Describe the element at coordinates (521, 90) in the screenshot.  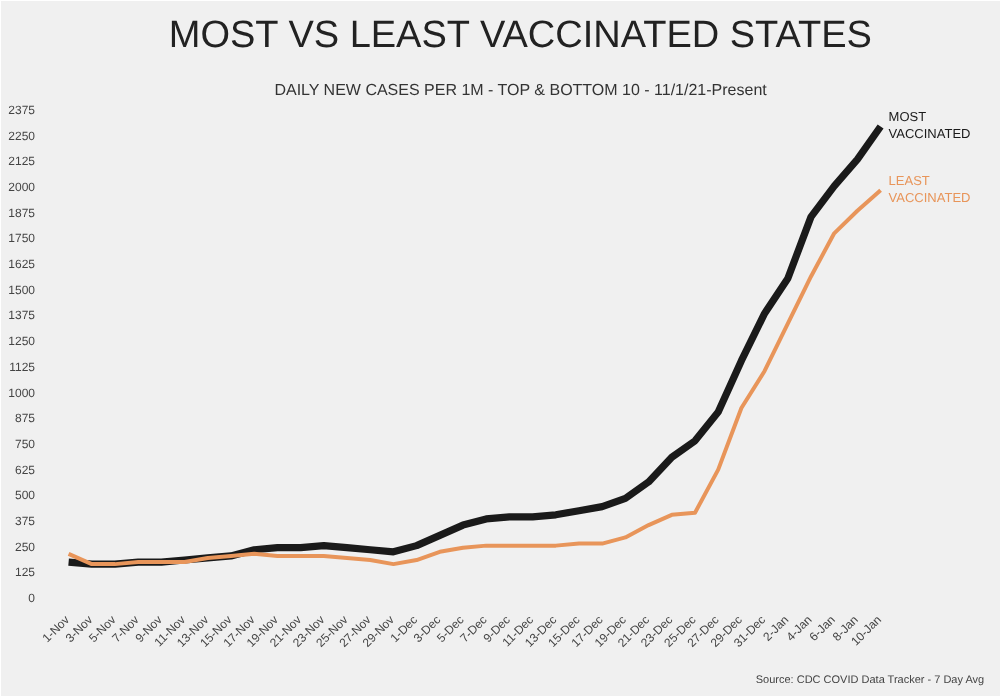
I see `chart-subtitle: DAILY NEW CASES PER 1M - TOP & BOTTOM 10 - 11/1/21-Present` at that location.